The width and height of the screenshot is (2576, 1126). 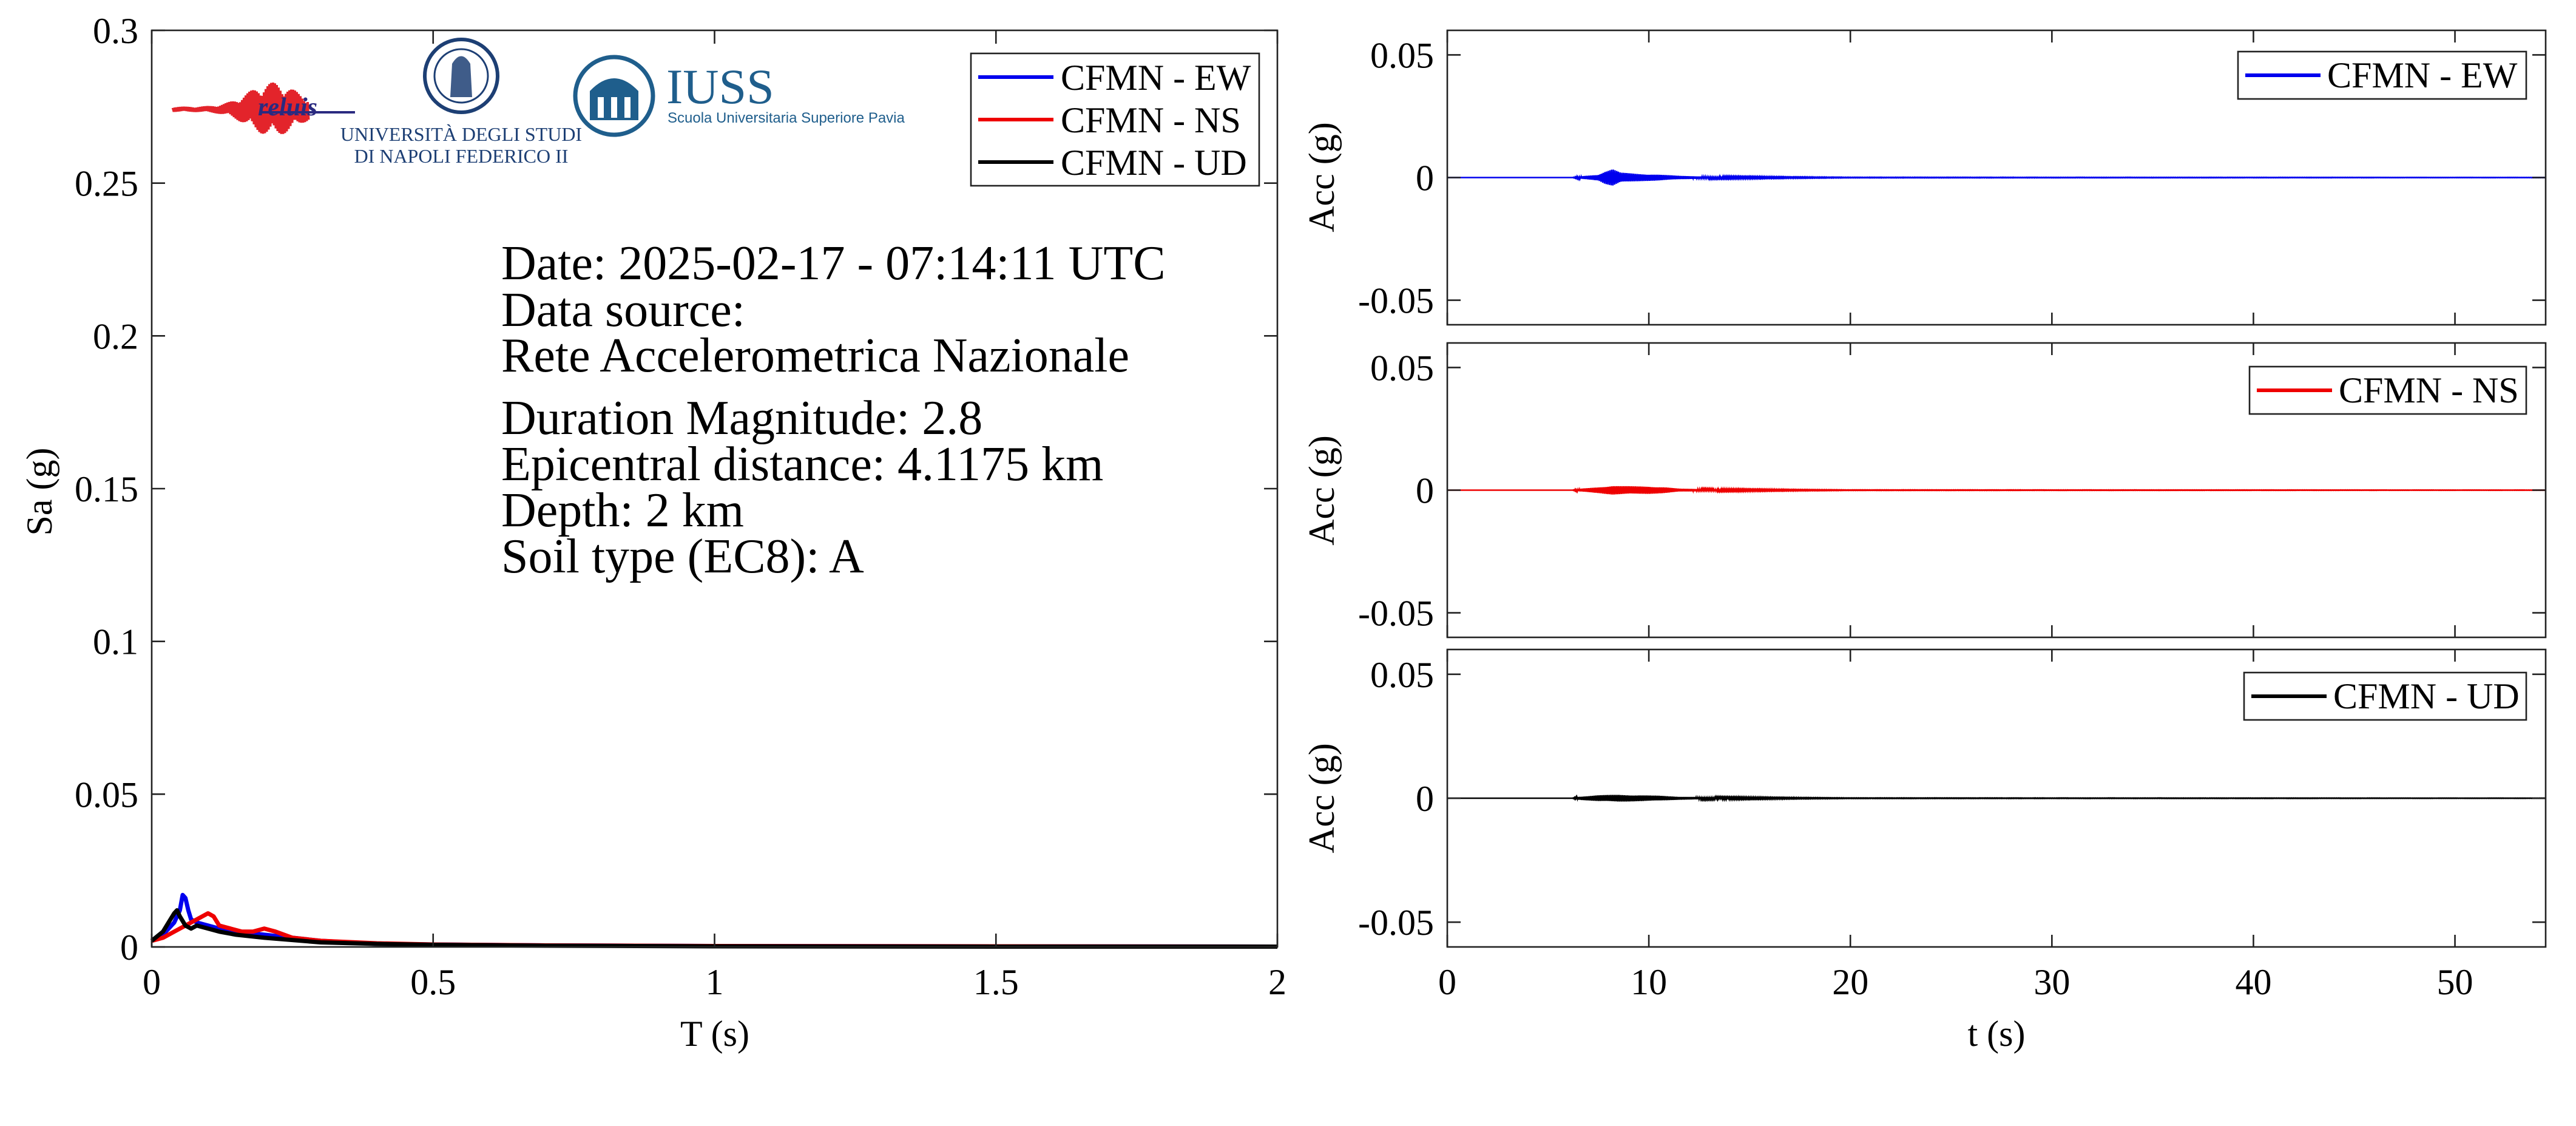 I want to click on reluis-seismogram-mark, so click(x=241, y=108).